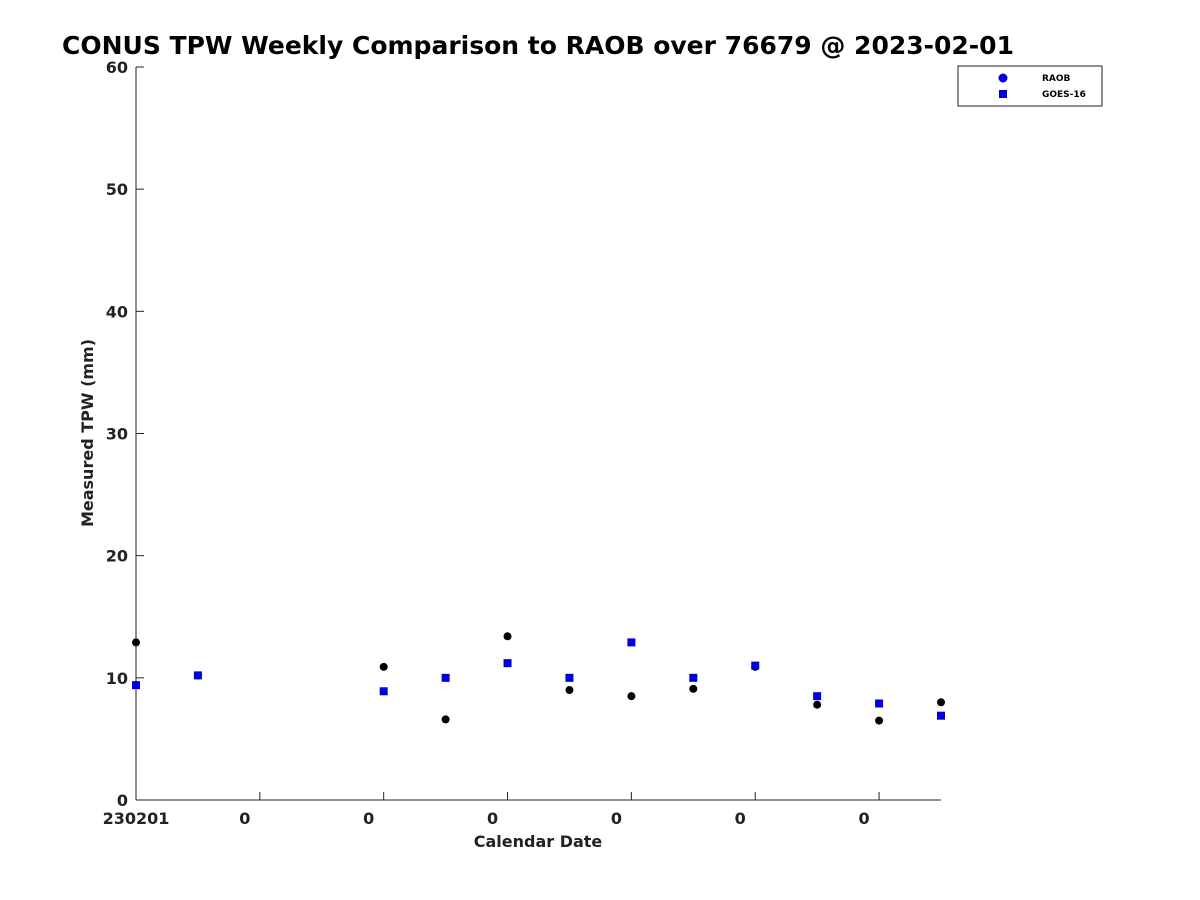  What do you see at coordinates (87, 433) in the screenshot?
I see `y-axis-label: Measured TPW (mm)` at bounding box center [87, 433].